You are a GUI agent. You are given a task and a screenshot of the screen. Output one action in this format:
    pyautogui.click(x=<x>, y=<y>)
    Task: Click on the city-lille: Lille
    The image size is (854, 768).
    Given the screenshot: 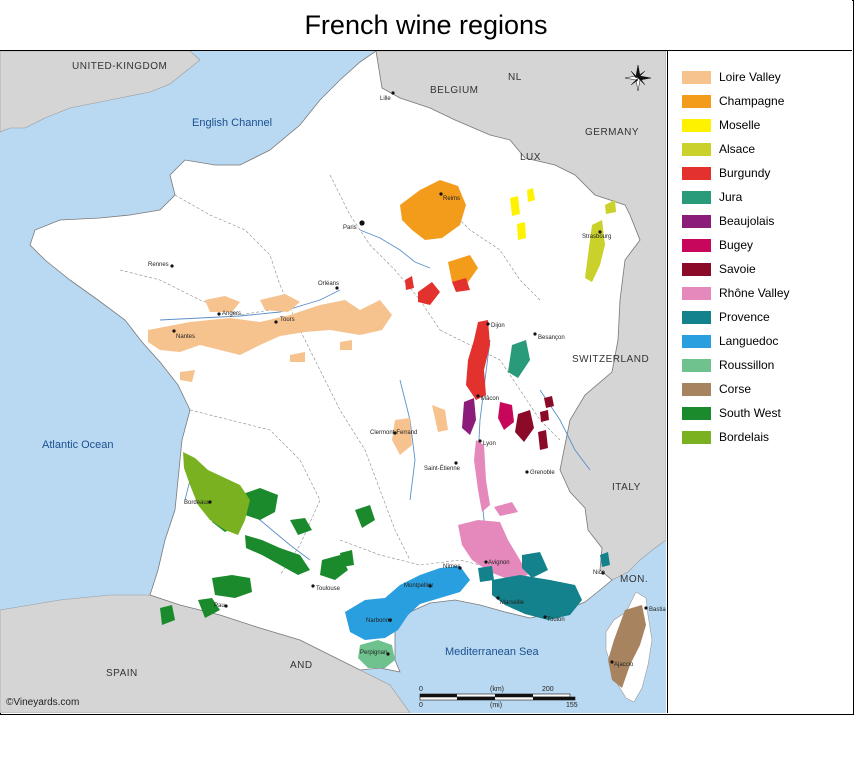 What is the action you would take?
    pyautogui.click(x=385, y=99)
    